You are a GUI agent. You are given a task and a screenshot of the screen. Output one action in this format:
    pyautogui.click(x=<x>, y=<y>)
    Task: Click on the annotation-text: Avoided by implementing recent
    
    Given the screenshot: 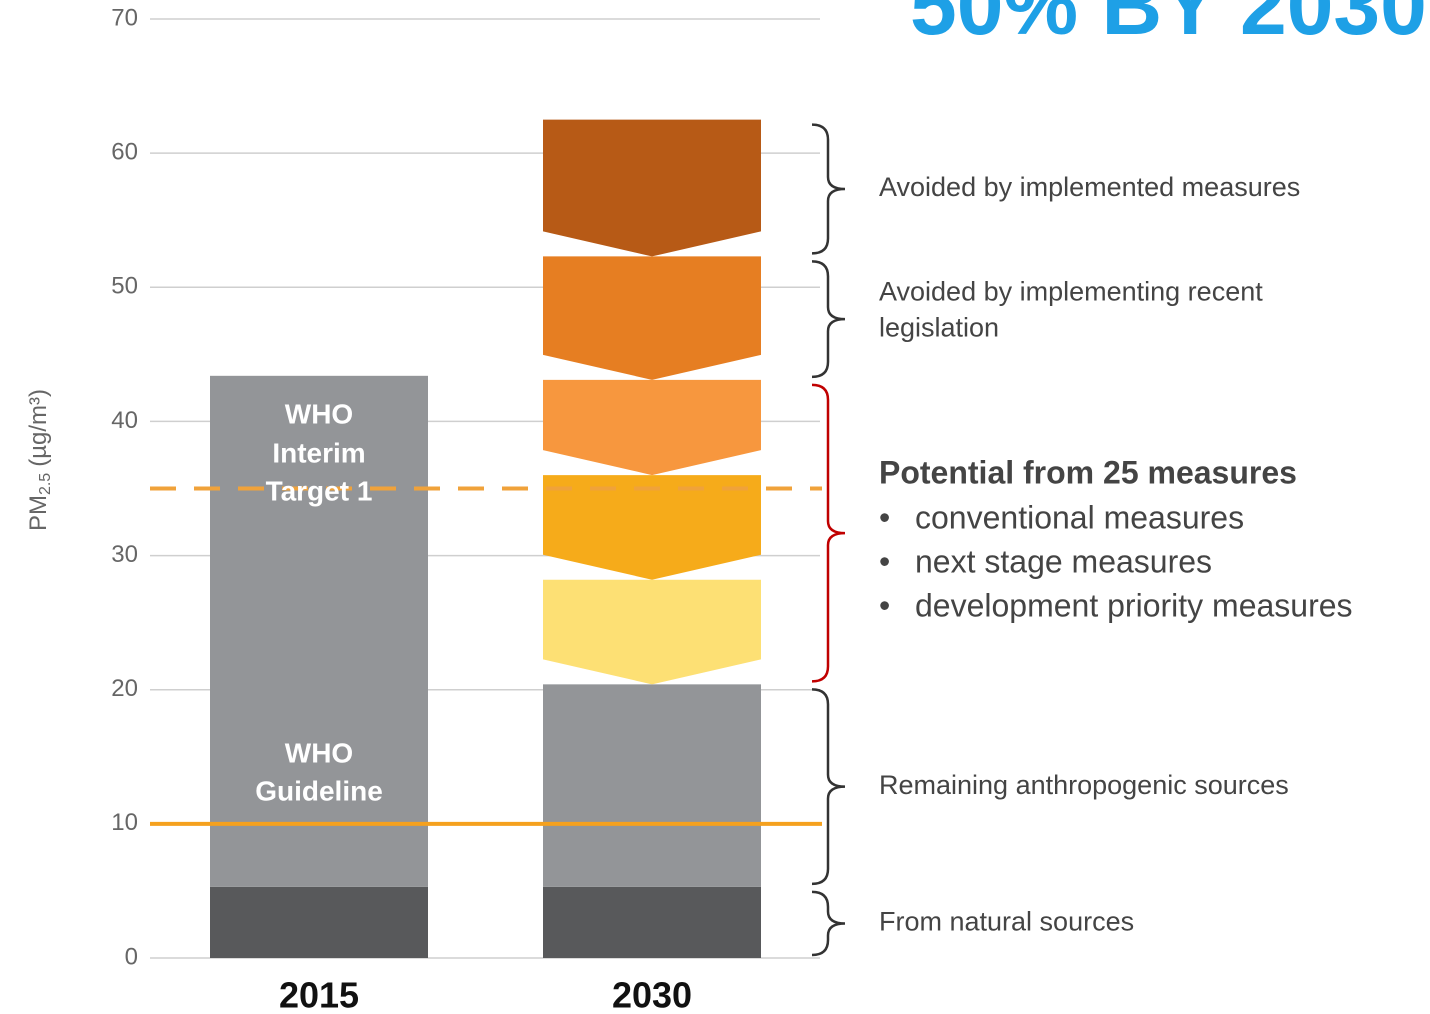 What is the action you would take?
    pyautogui.click(x=1071, y=291)
    